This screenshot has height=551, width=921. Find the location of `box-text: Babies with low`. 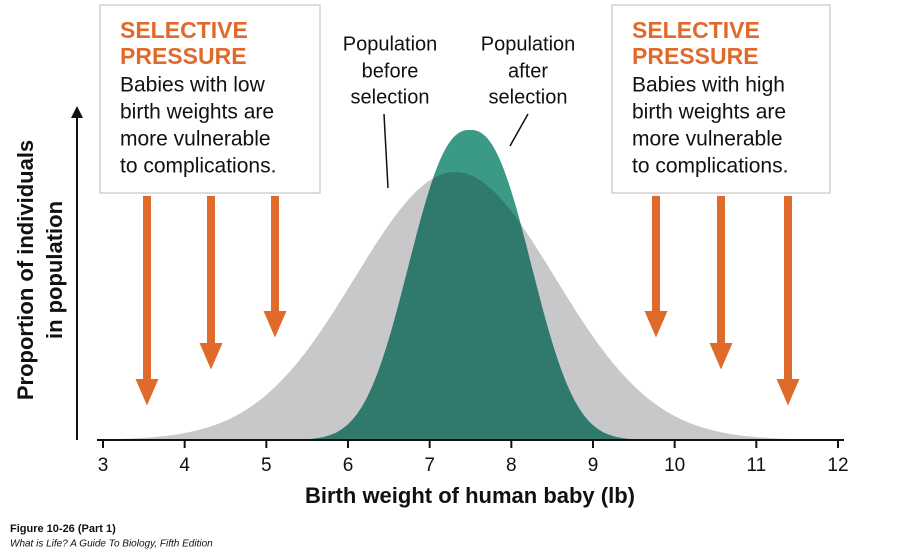

box-text: Babies with low is located at coordinates (193, 85).